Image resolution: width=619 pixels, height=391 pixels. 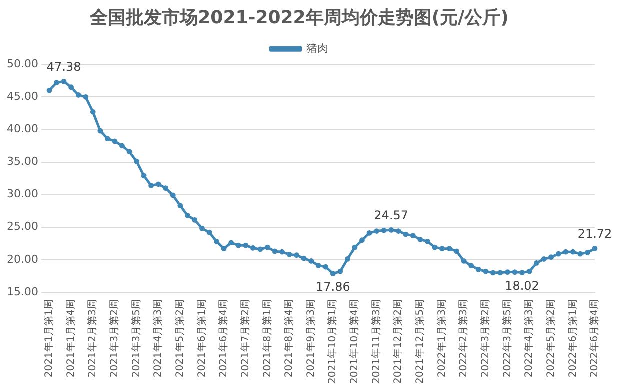 What do you see at coordinates (202, 338) in the screenshot?
I see `x-tick-label: 2021年6月第1周` at bounding box center [202, 338].